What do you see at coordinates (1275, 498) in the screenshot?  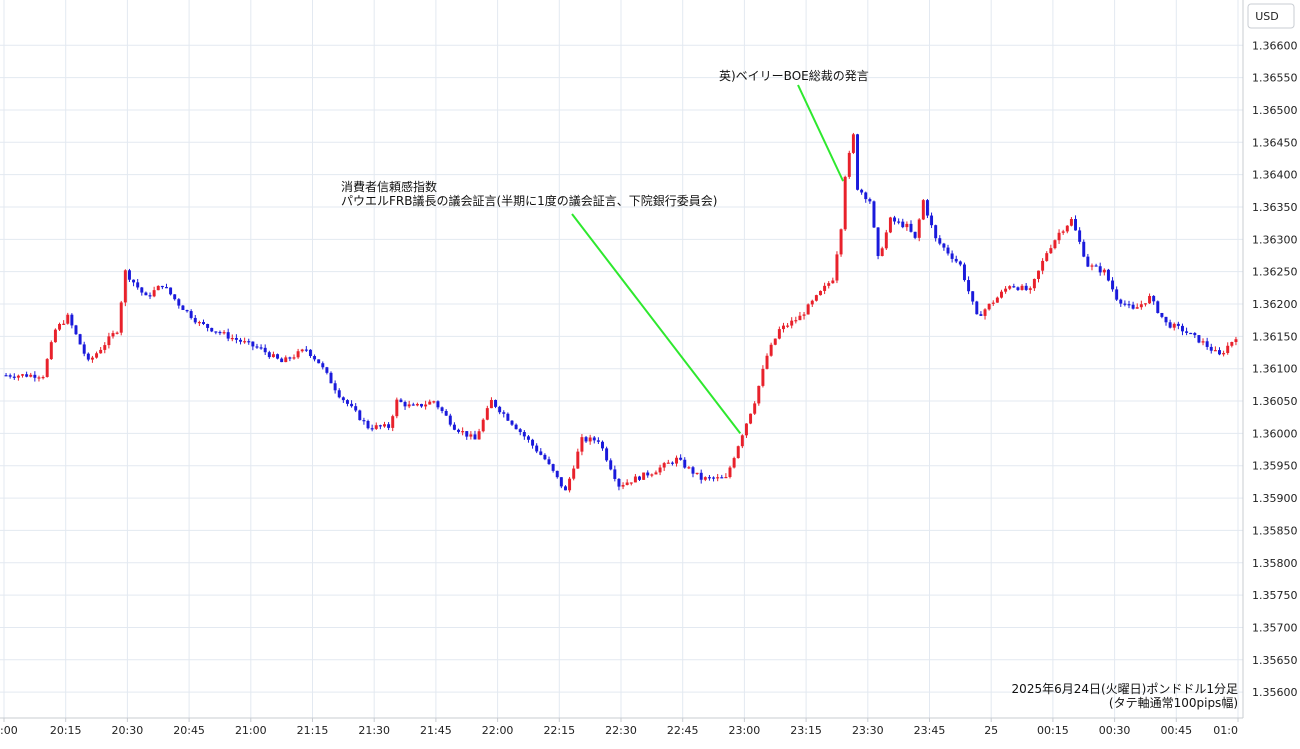 I see `price-tick-label: 1.35900` at bounding box center [1275, 498].